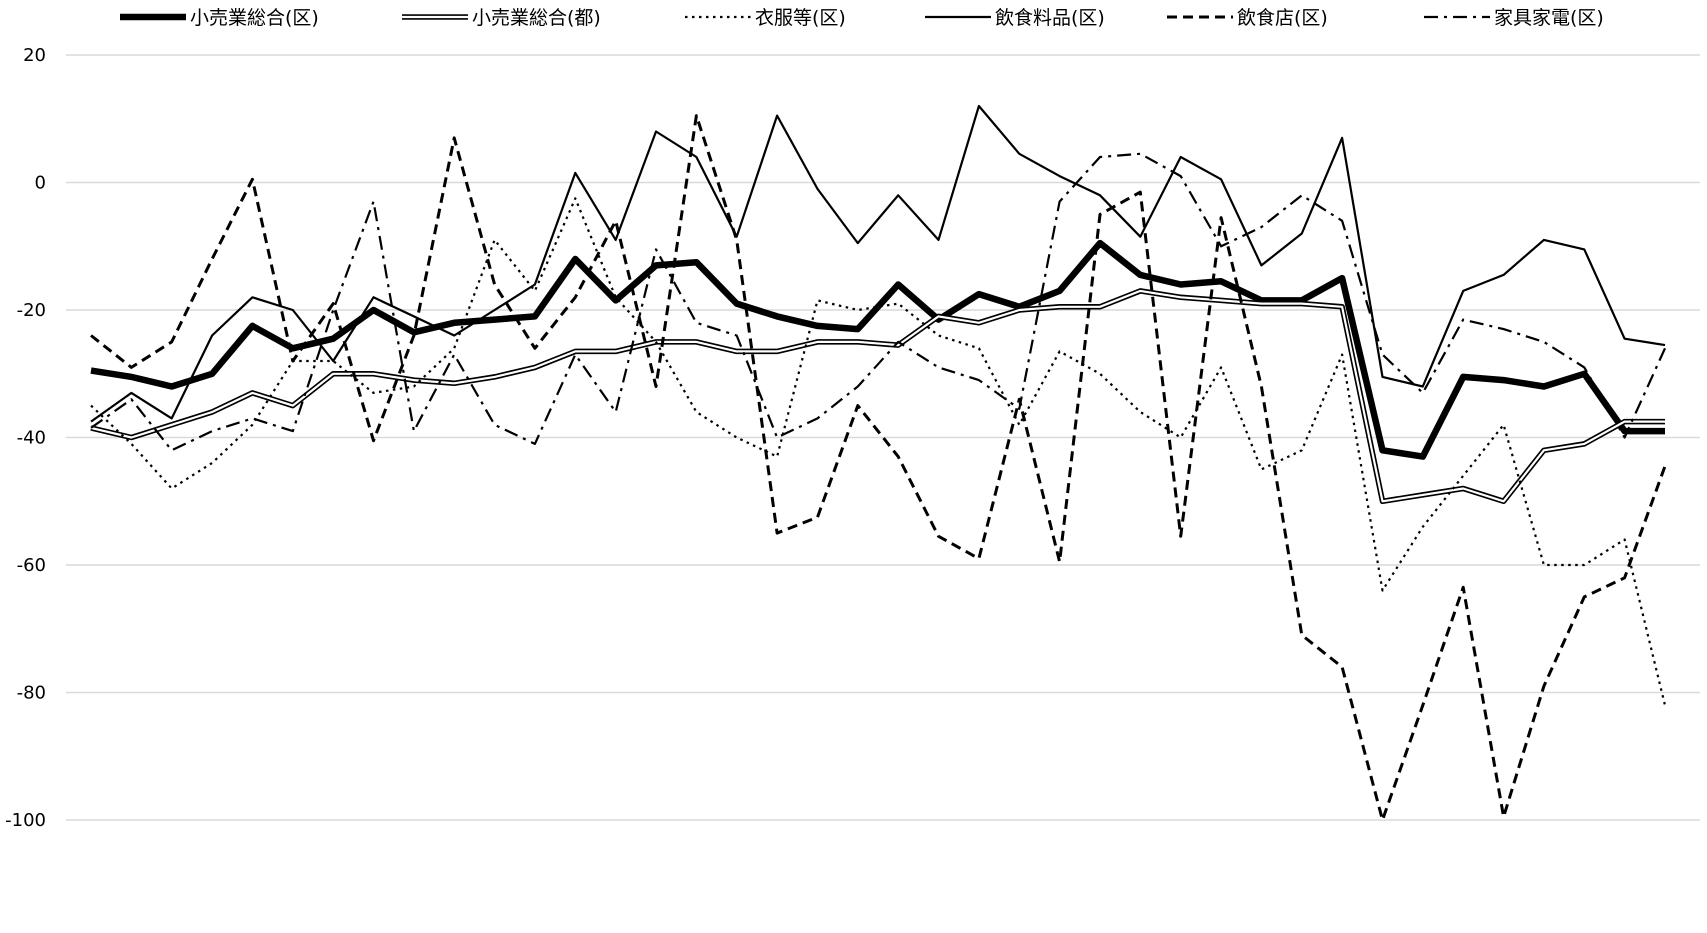 This screenshot has width=1707, height=933. I want to click on legend-label: 家具家電(区), so click(1549, 18).